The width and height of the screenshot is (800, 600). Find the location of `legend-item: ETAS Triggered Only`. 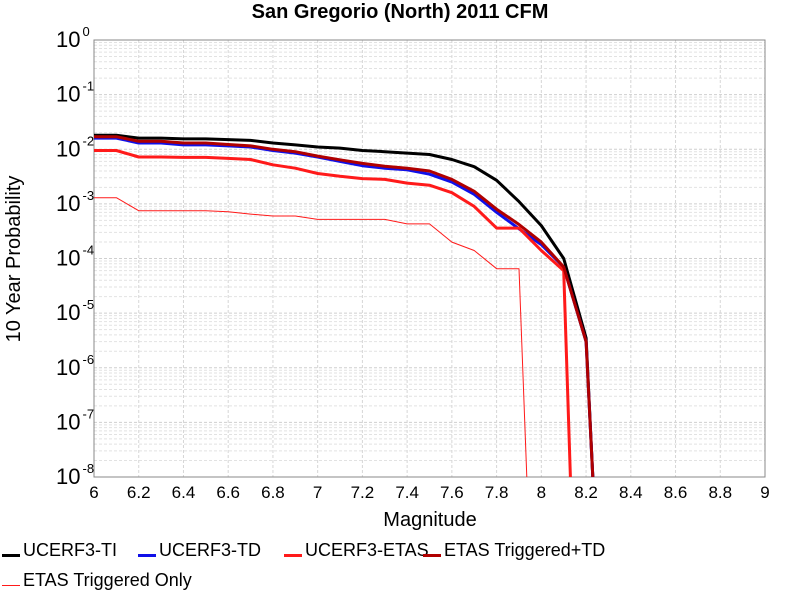

legend-item: ETAS Triggered Only is located at coordinates (97, 580).